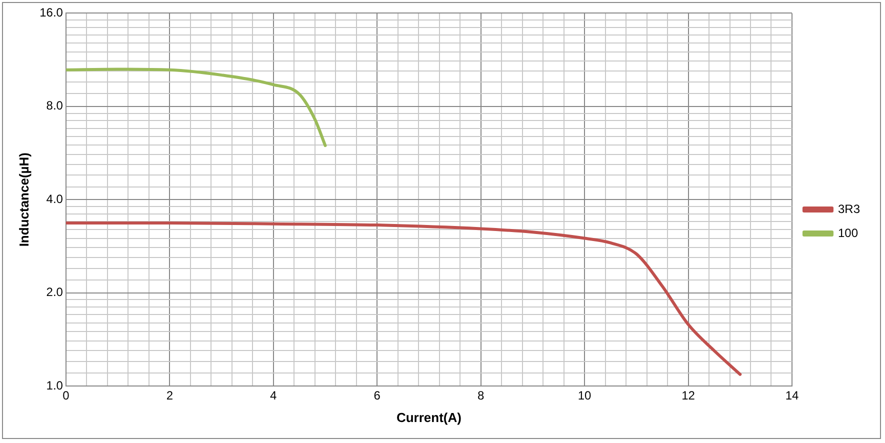 The image size is (885, 443). Describe the element at coordinates (689, 395) in the screenshot. I see `x-tick-label: 12` at that location.